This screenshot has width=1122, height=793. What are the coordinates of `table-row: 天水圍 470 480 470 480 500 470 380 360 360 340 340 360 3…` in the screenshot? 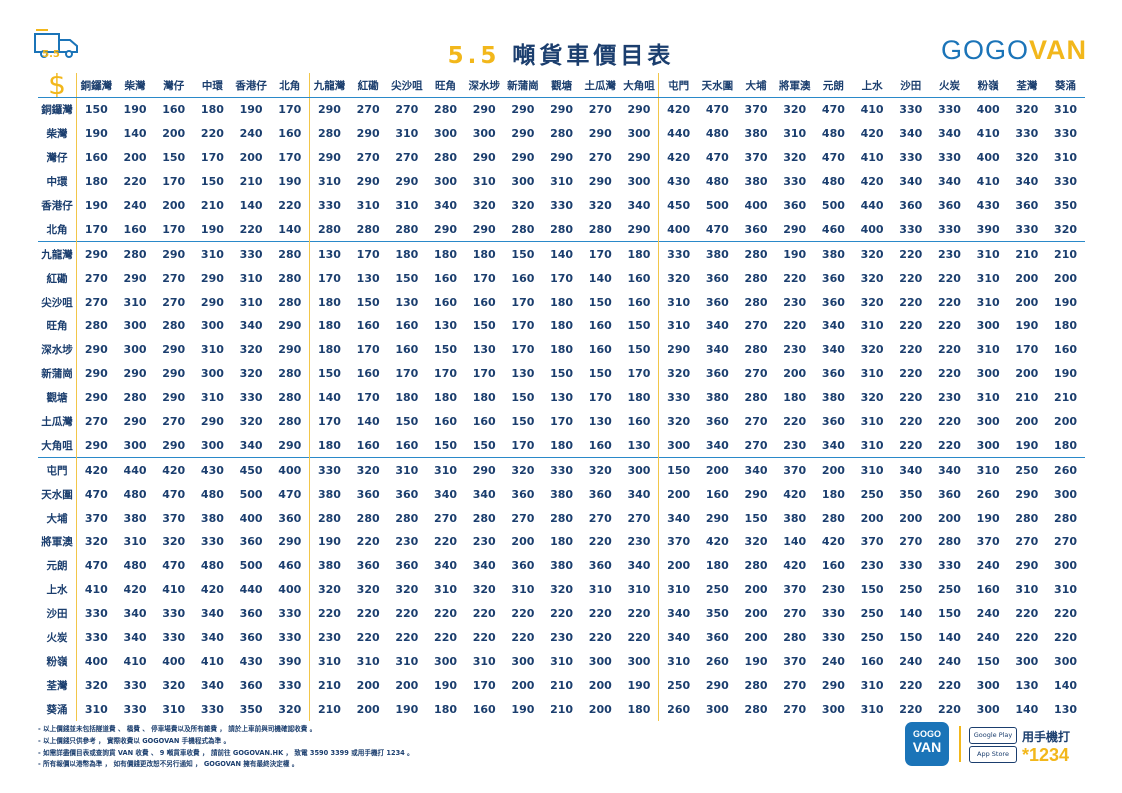 It's located at (561, 494).